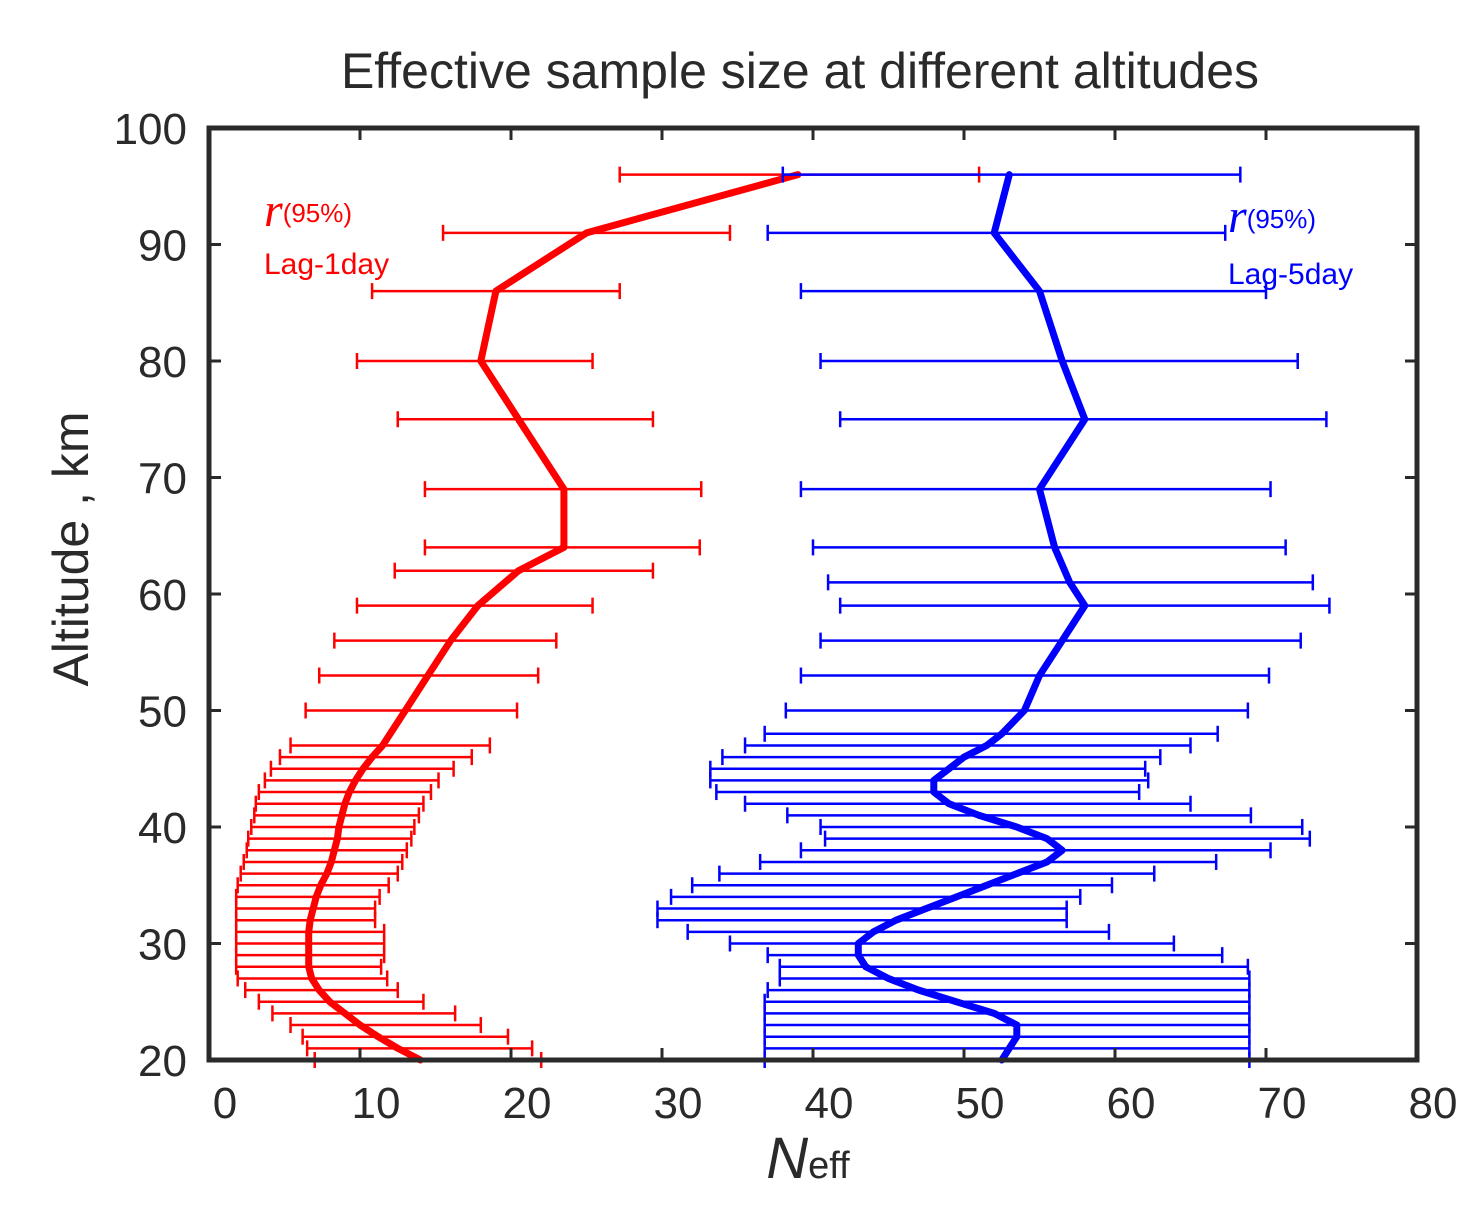 The width and height of the screenshot is (1479, 1218). I want to click on legend-annotation-lag5: r(95%) Lag-5day, so click(1290, 240).